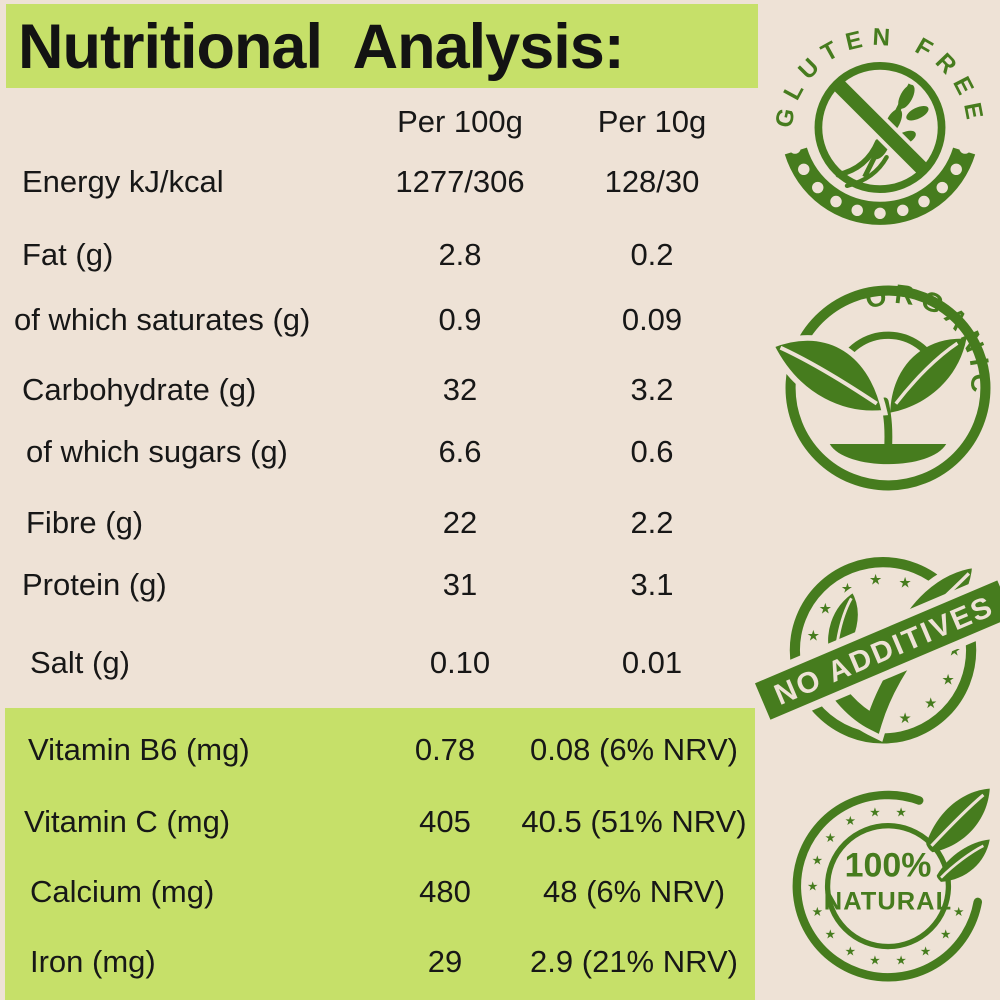 Image resolution: width=1000 pixels, height=1000 pixels. What do you see at coordinates (634, 749) in the screenshot?
I see `row-per10g: 0.08 (6% NRV)` at bounding box center [634, 749].